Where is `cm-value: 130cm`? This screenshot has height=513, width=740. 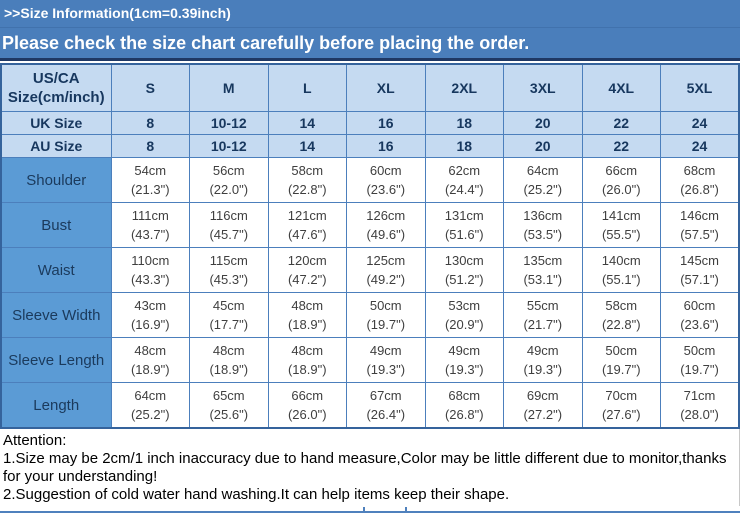
cm-value: 130cm is located at coordinates (464, 260).